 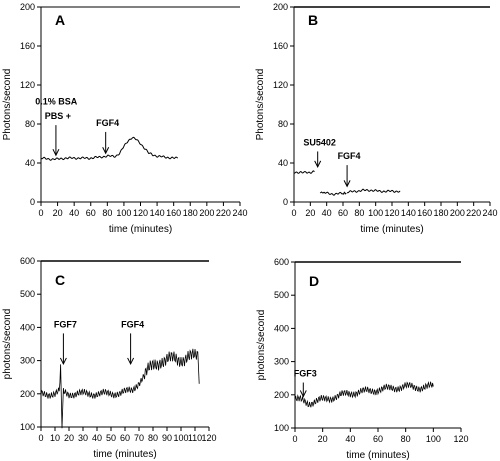 I want to click on annotation-label: 0.1% BSA, so click(x=56, y=102).